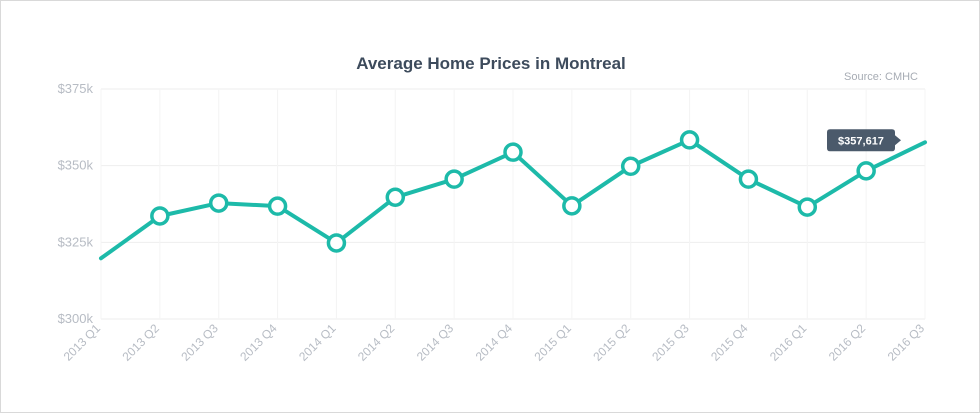 The image size is (980, 413). What do you see at coordinates (76, 318) in the screenshot?
I see `y-tick-label: $300k` at bounding box center [76, 318].